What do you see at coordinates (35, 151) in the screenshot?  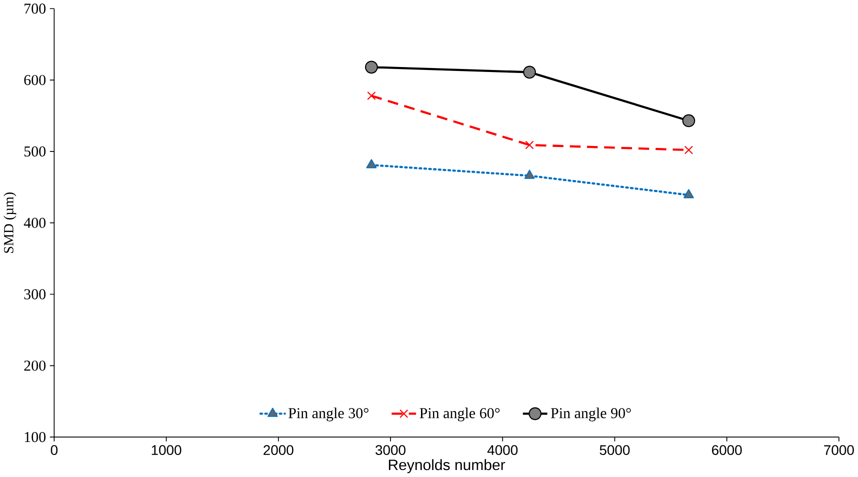 I see `y-tick-label: 500` at bounding box center [35, 151].